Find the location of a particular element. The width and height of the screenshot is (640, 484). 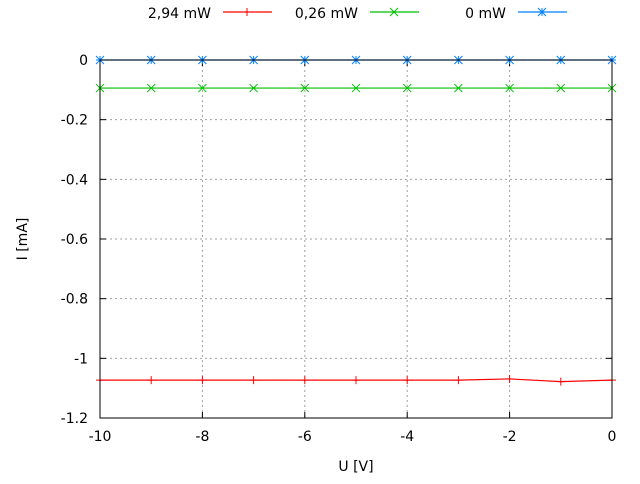

y-axis-label: I [mA] is located at coordinates (23, 239).